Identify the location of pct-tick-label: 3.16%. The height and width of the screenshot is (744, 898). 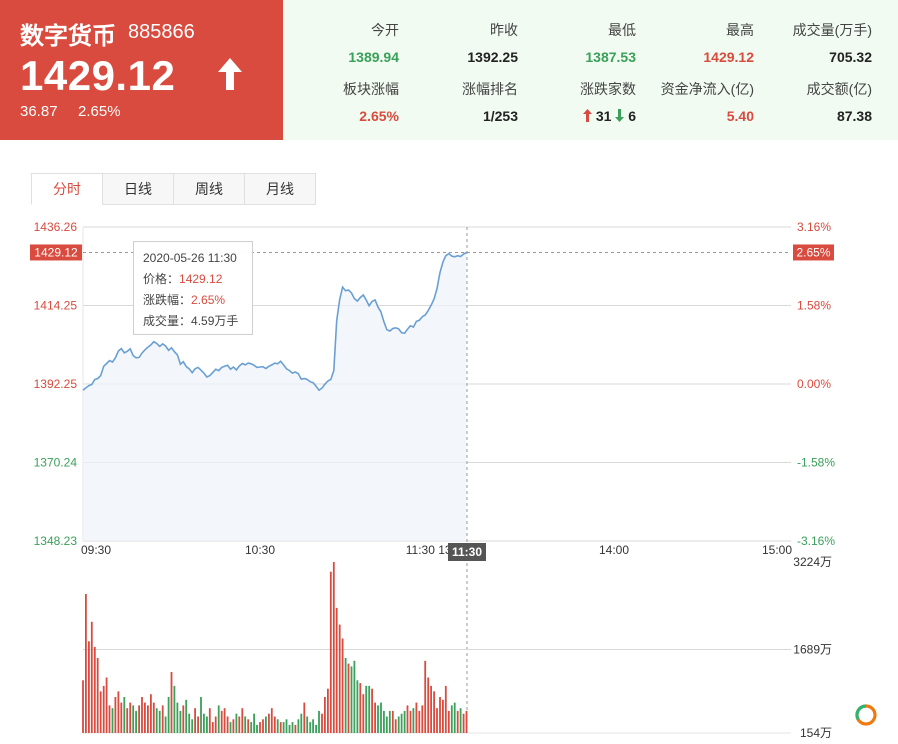
(814, 227).